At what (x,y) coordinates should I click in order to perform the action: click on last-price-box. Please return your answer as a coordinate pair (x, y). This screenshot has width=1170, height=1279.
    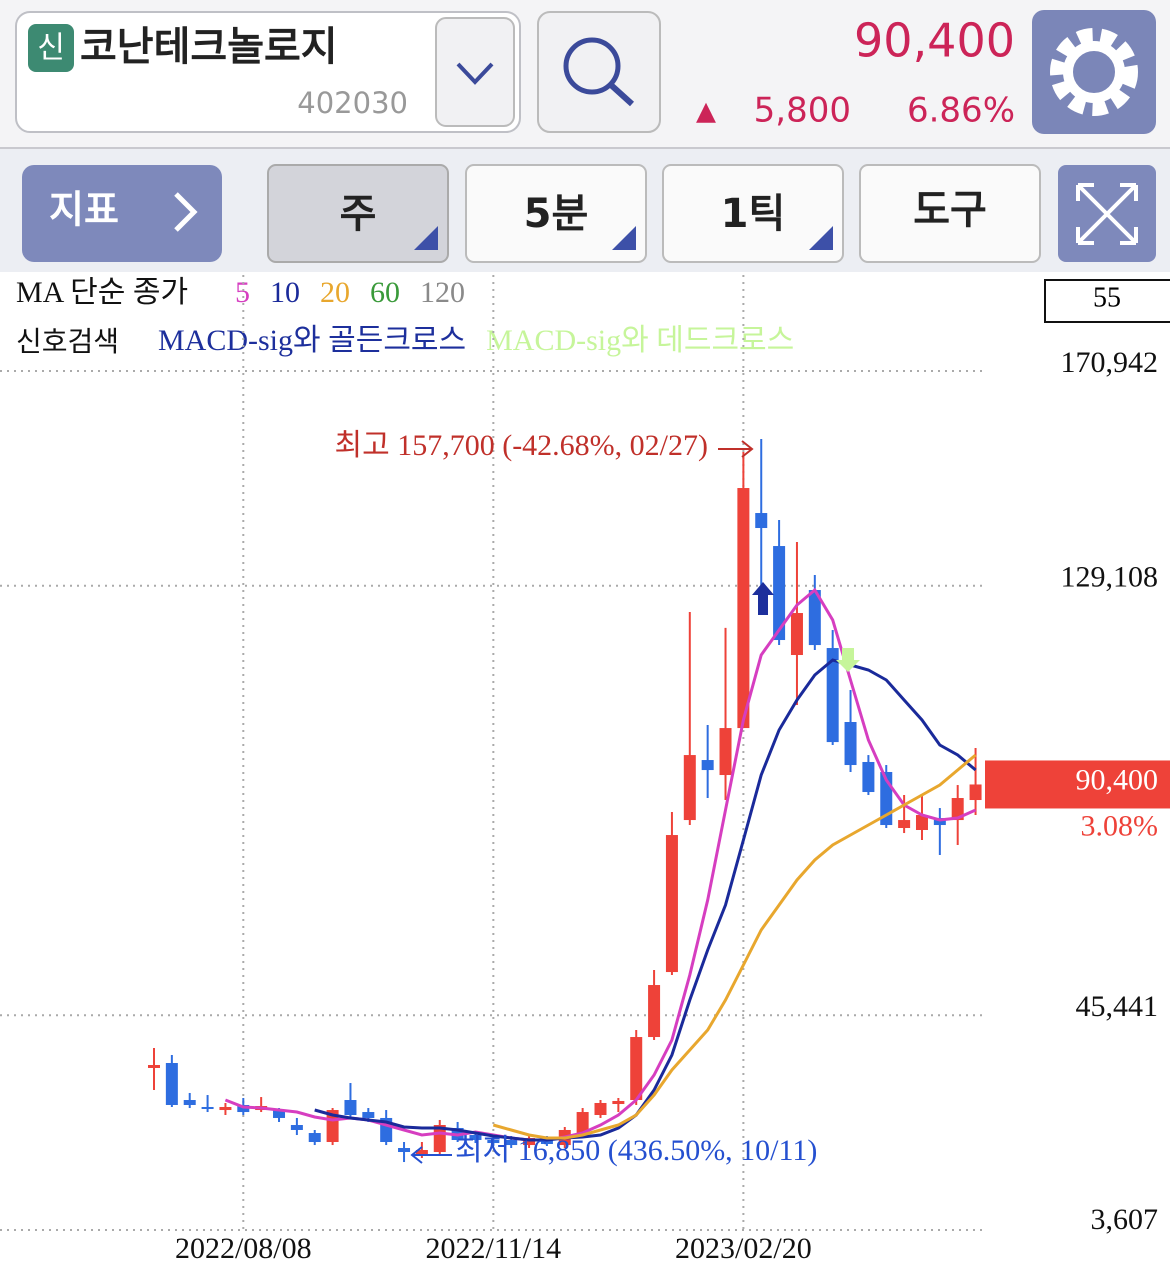
    Looking at the image, I should click on (1077, 784).